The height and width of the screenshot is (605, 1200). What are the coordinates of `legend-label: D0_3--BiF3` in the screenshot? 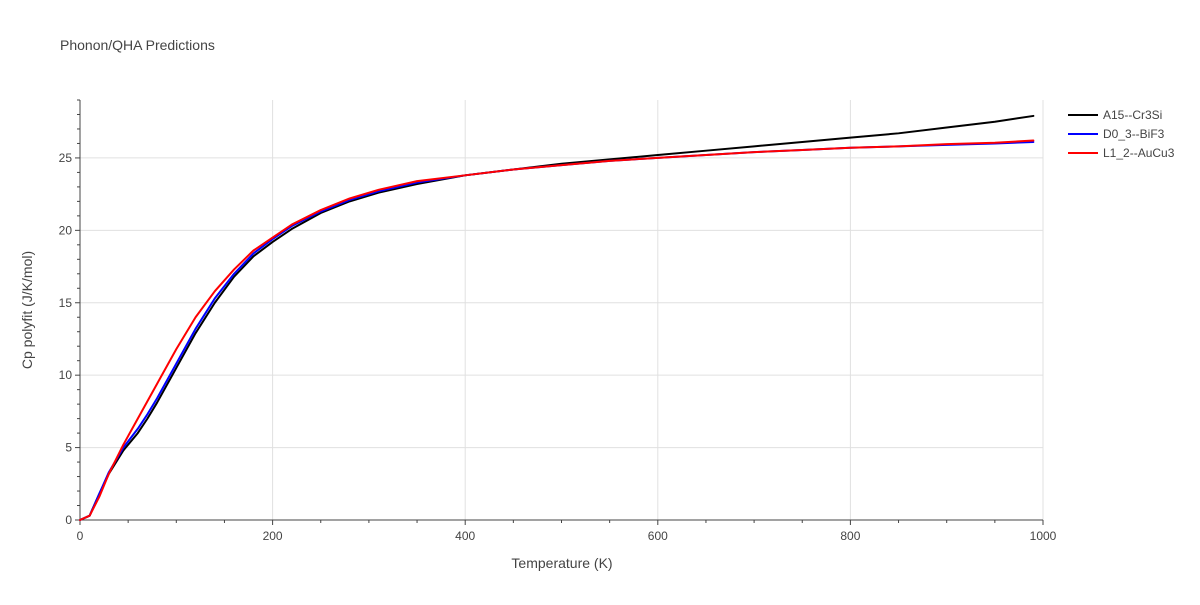 It's located at (1134, 134).